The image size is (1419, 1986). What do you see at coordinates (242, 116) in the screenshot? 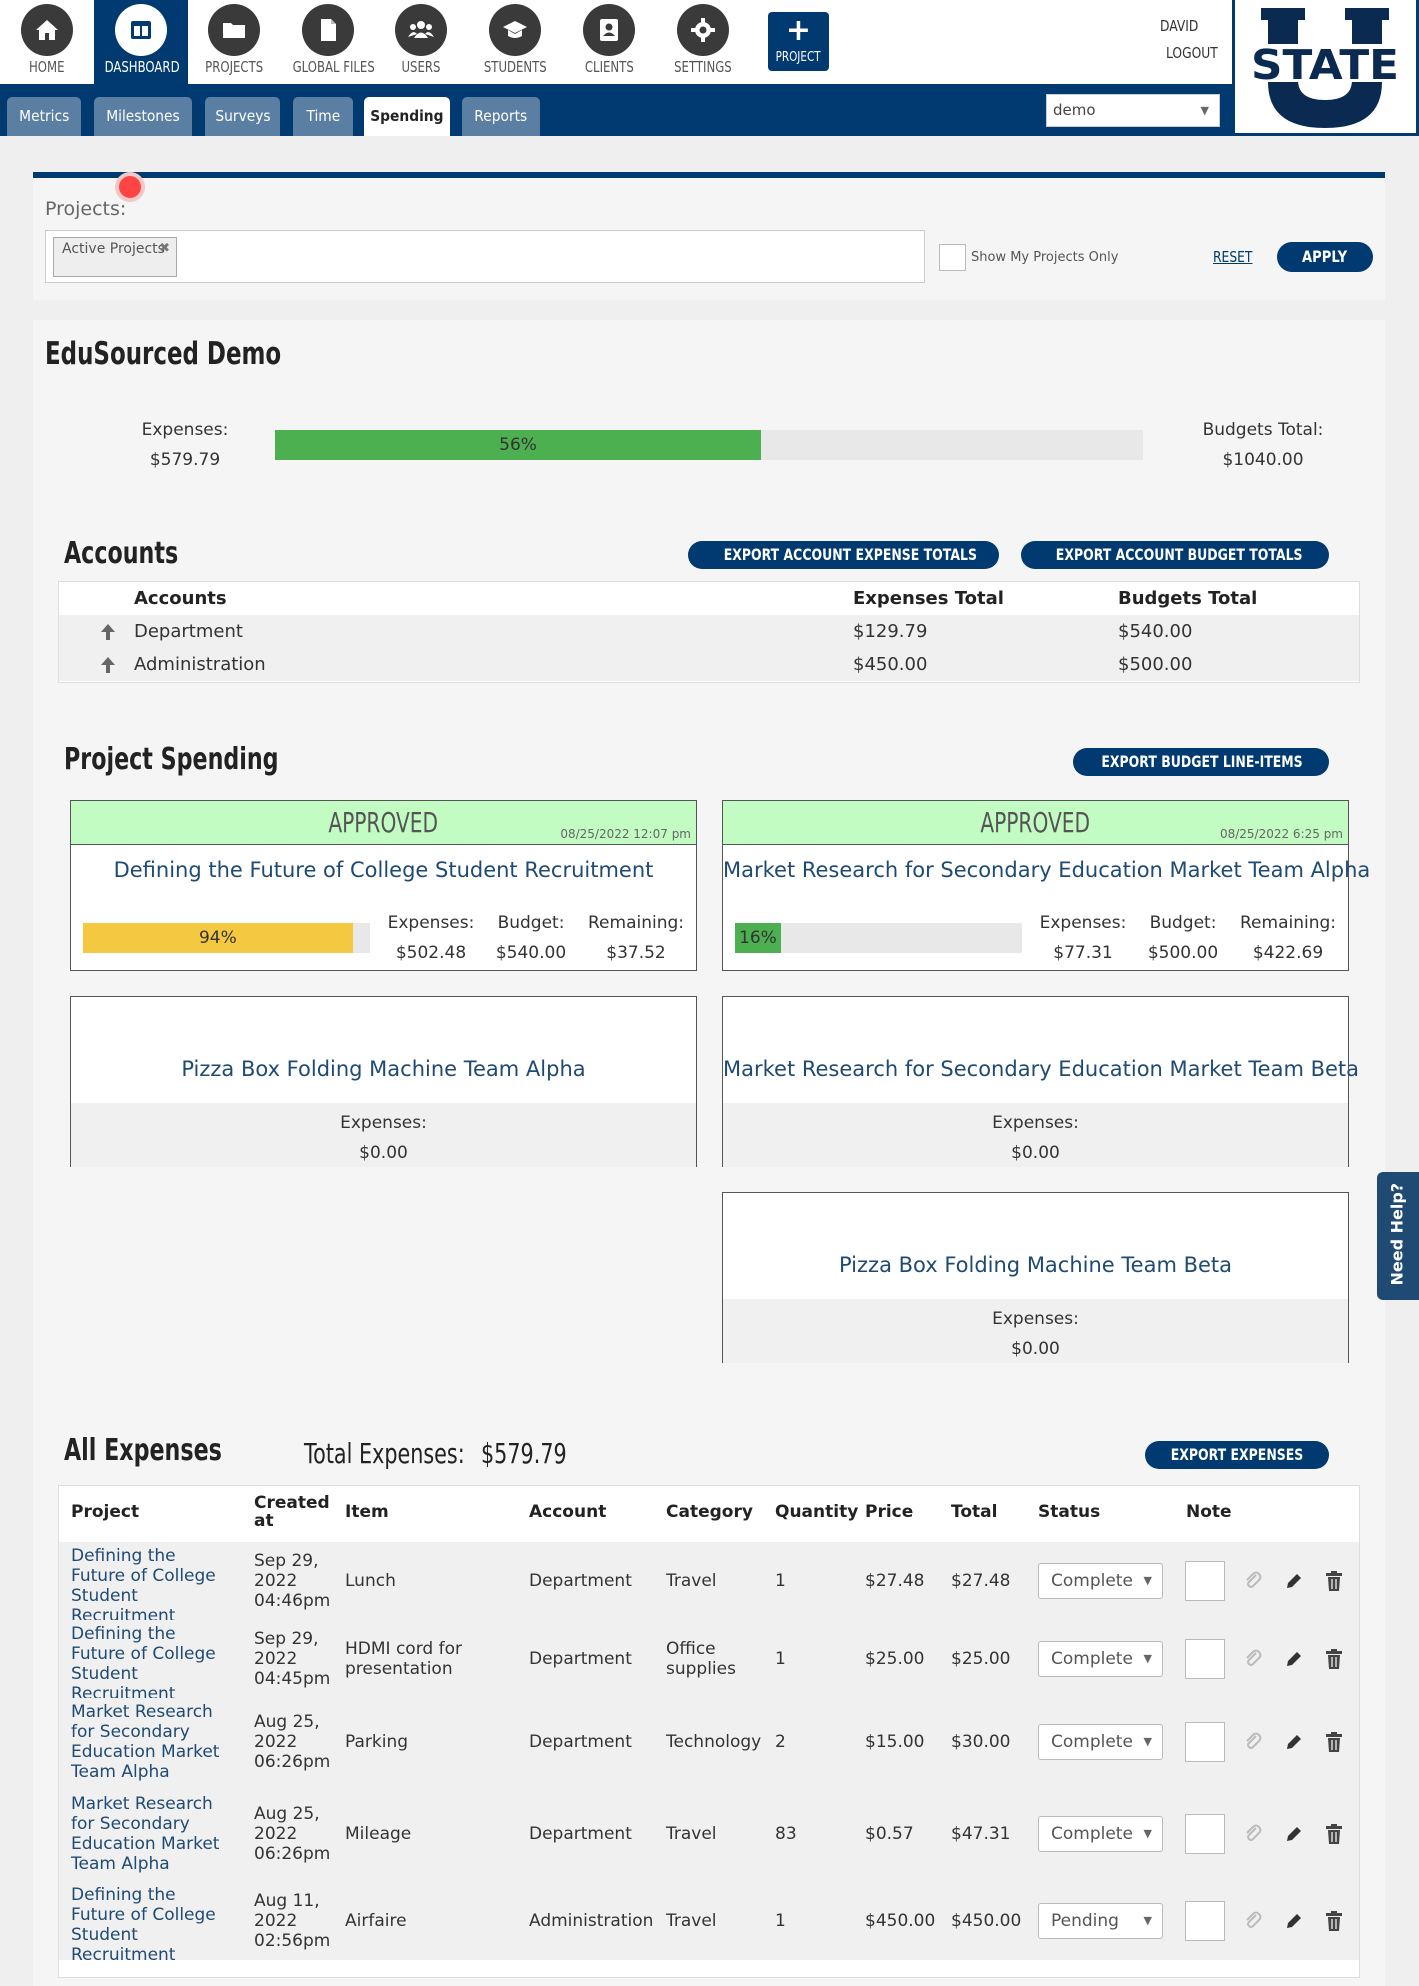
I see `tab-surveys: Surveys` at bounding box center [242, 116].